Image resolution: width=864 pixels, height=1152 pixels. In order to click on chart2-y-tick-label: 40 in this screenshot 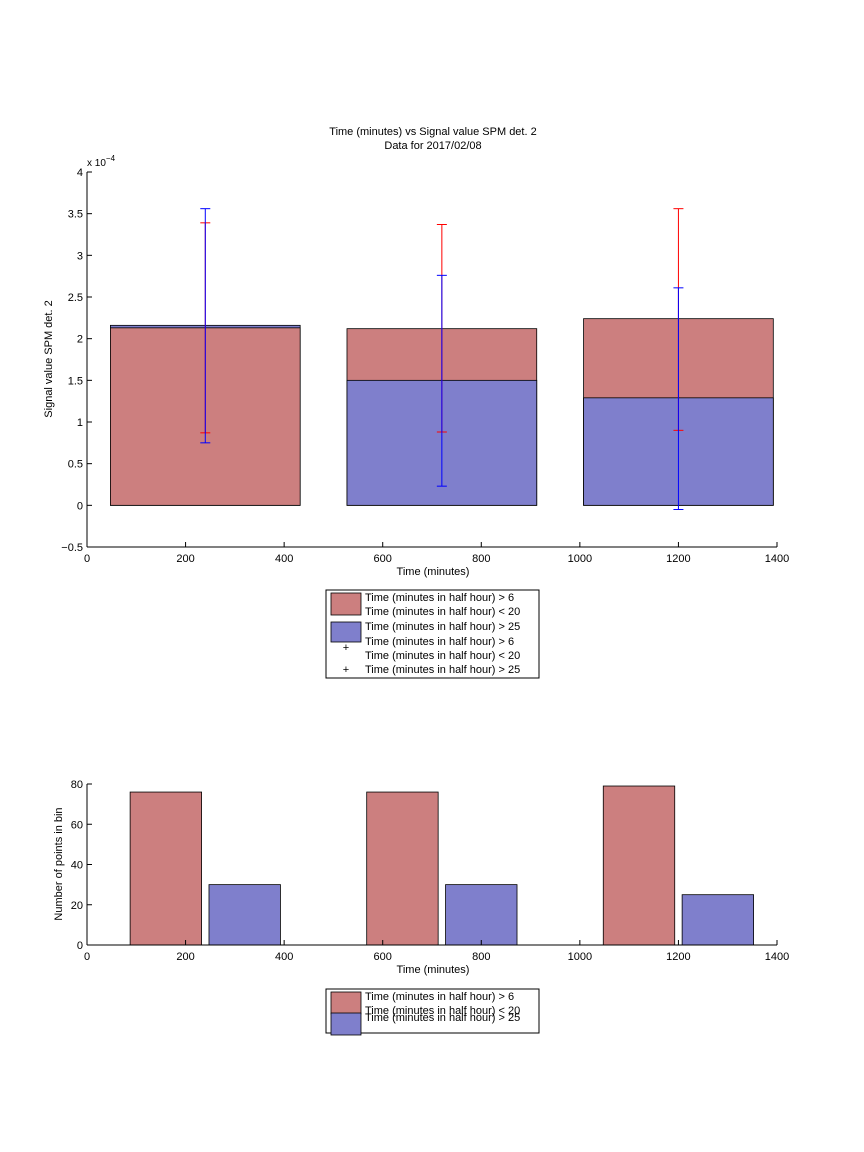, I will do `click(77, 866)`.